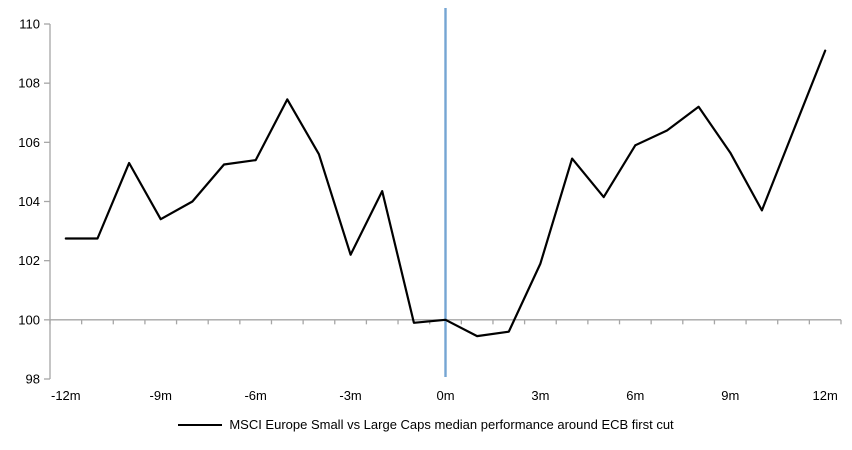 Image resolution: width=852 pixels, height=450 pixels. I want to click on x-tick-label: -3m, so click(350, 395).